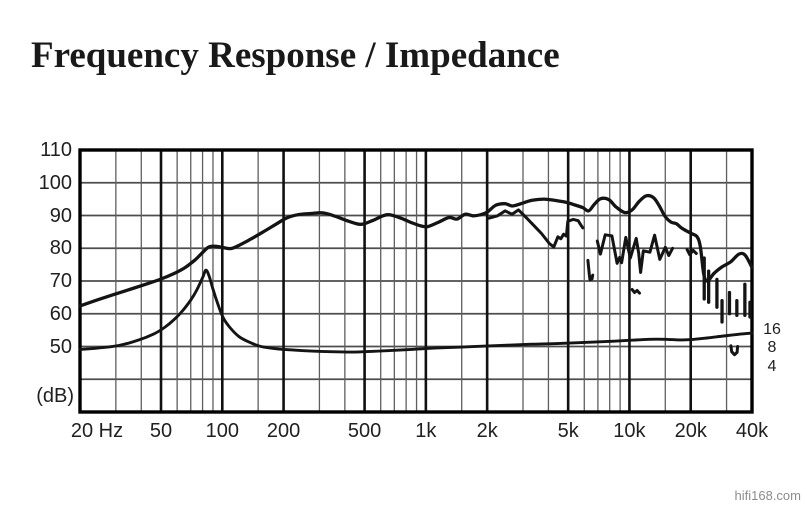 The height and width of the screenshot is (511, 807). Describe the element at coordinates (60, 313) in the screenshot. I see `y-tick-label-60: 60` at that location.